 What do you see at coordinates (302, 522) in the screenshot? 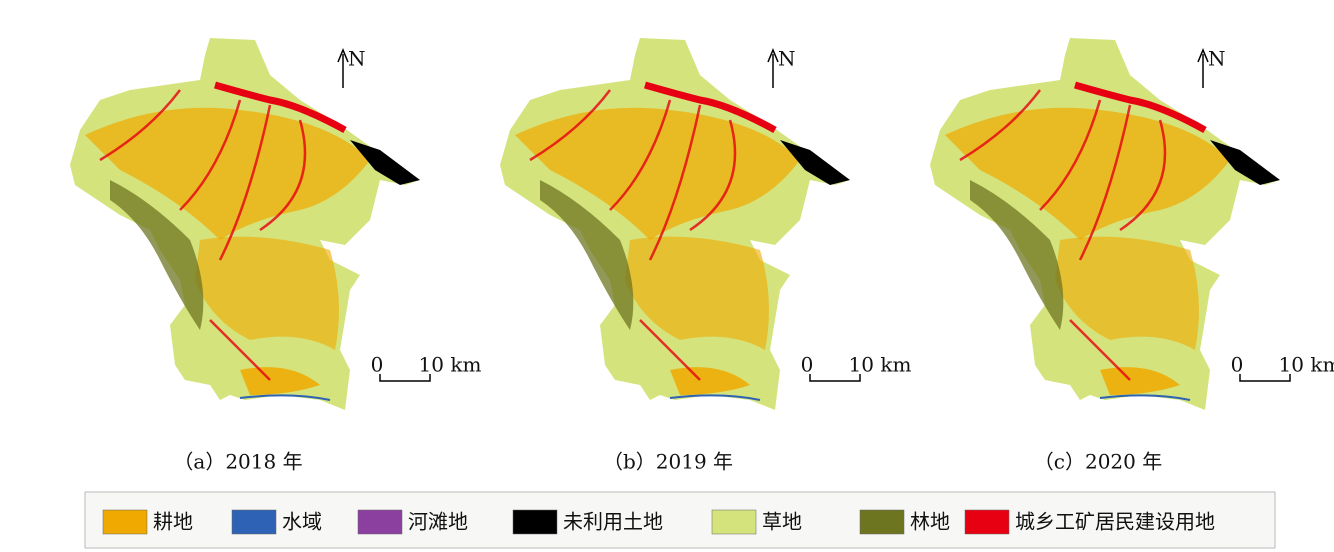
I see `legend-label: 水域` at bounding box center [302, 522].